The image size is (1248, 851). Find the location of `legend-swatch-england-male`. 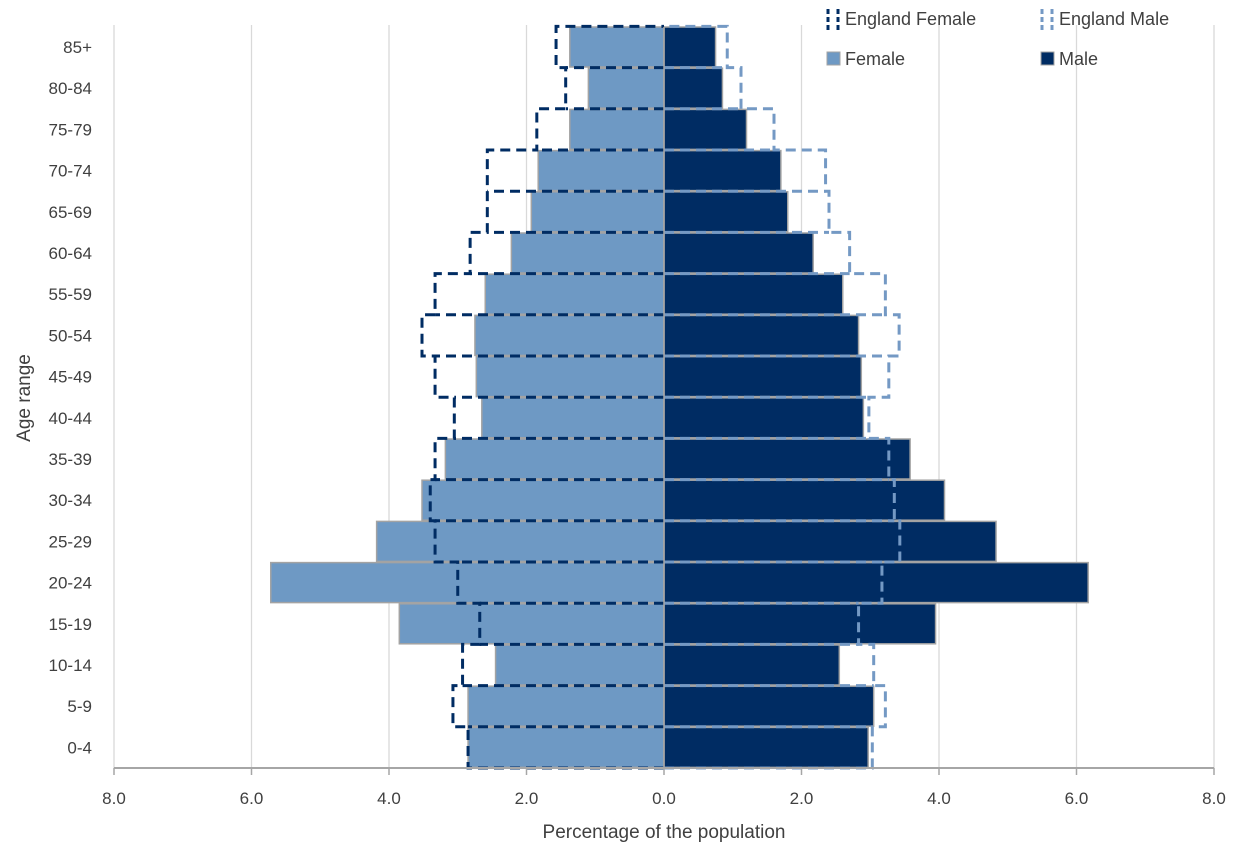

legend-swatch-england-male is located at coordinates (1047, 19).